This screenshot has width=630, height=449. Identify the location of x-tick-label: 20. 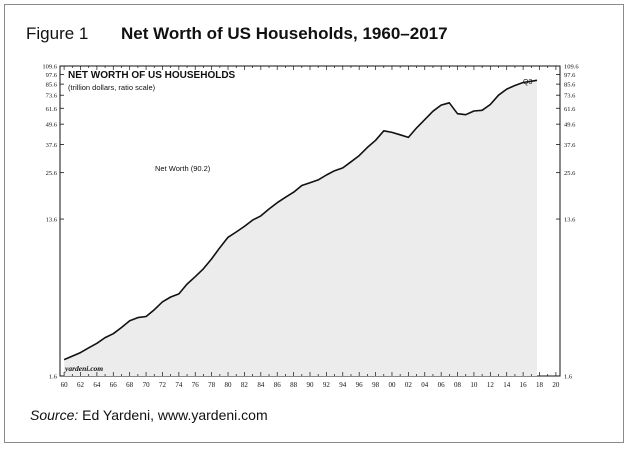
(556, 385).